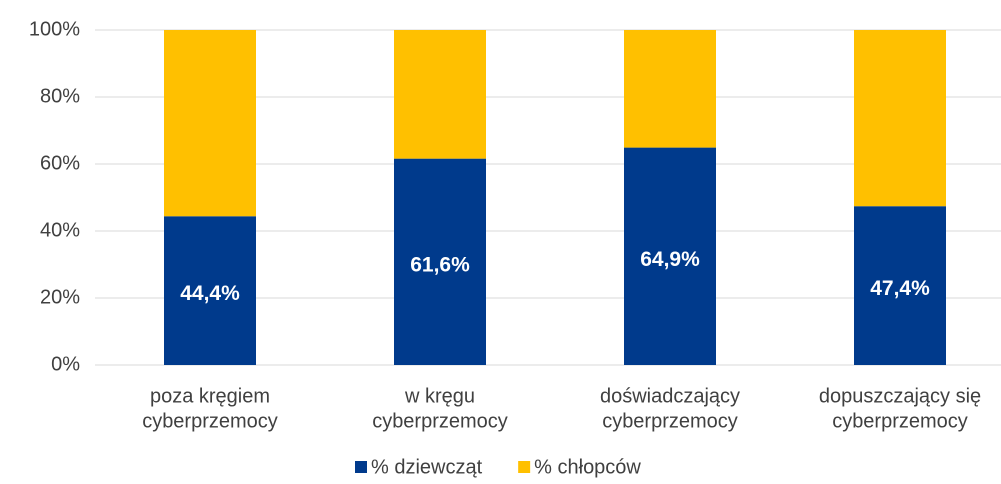  What do you see at coordinates (54, 29) in the screenshot?
I see `y-tick-label: 100%` at bounding box center [54, 29].